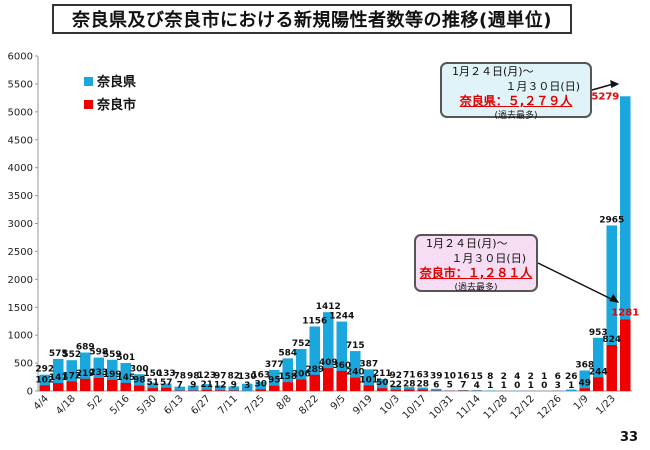 The image size is (650, 450). What do you see at coordinates (463, 386) in the screenshot?
I see `data-label-nara-city: 7` at bounding box center [463, 386].